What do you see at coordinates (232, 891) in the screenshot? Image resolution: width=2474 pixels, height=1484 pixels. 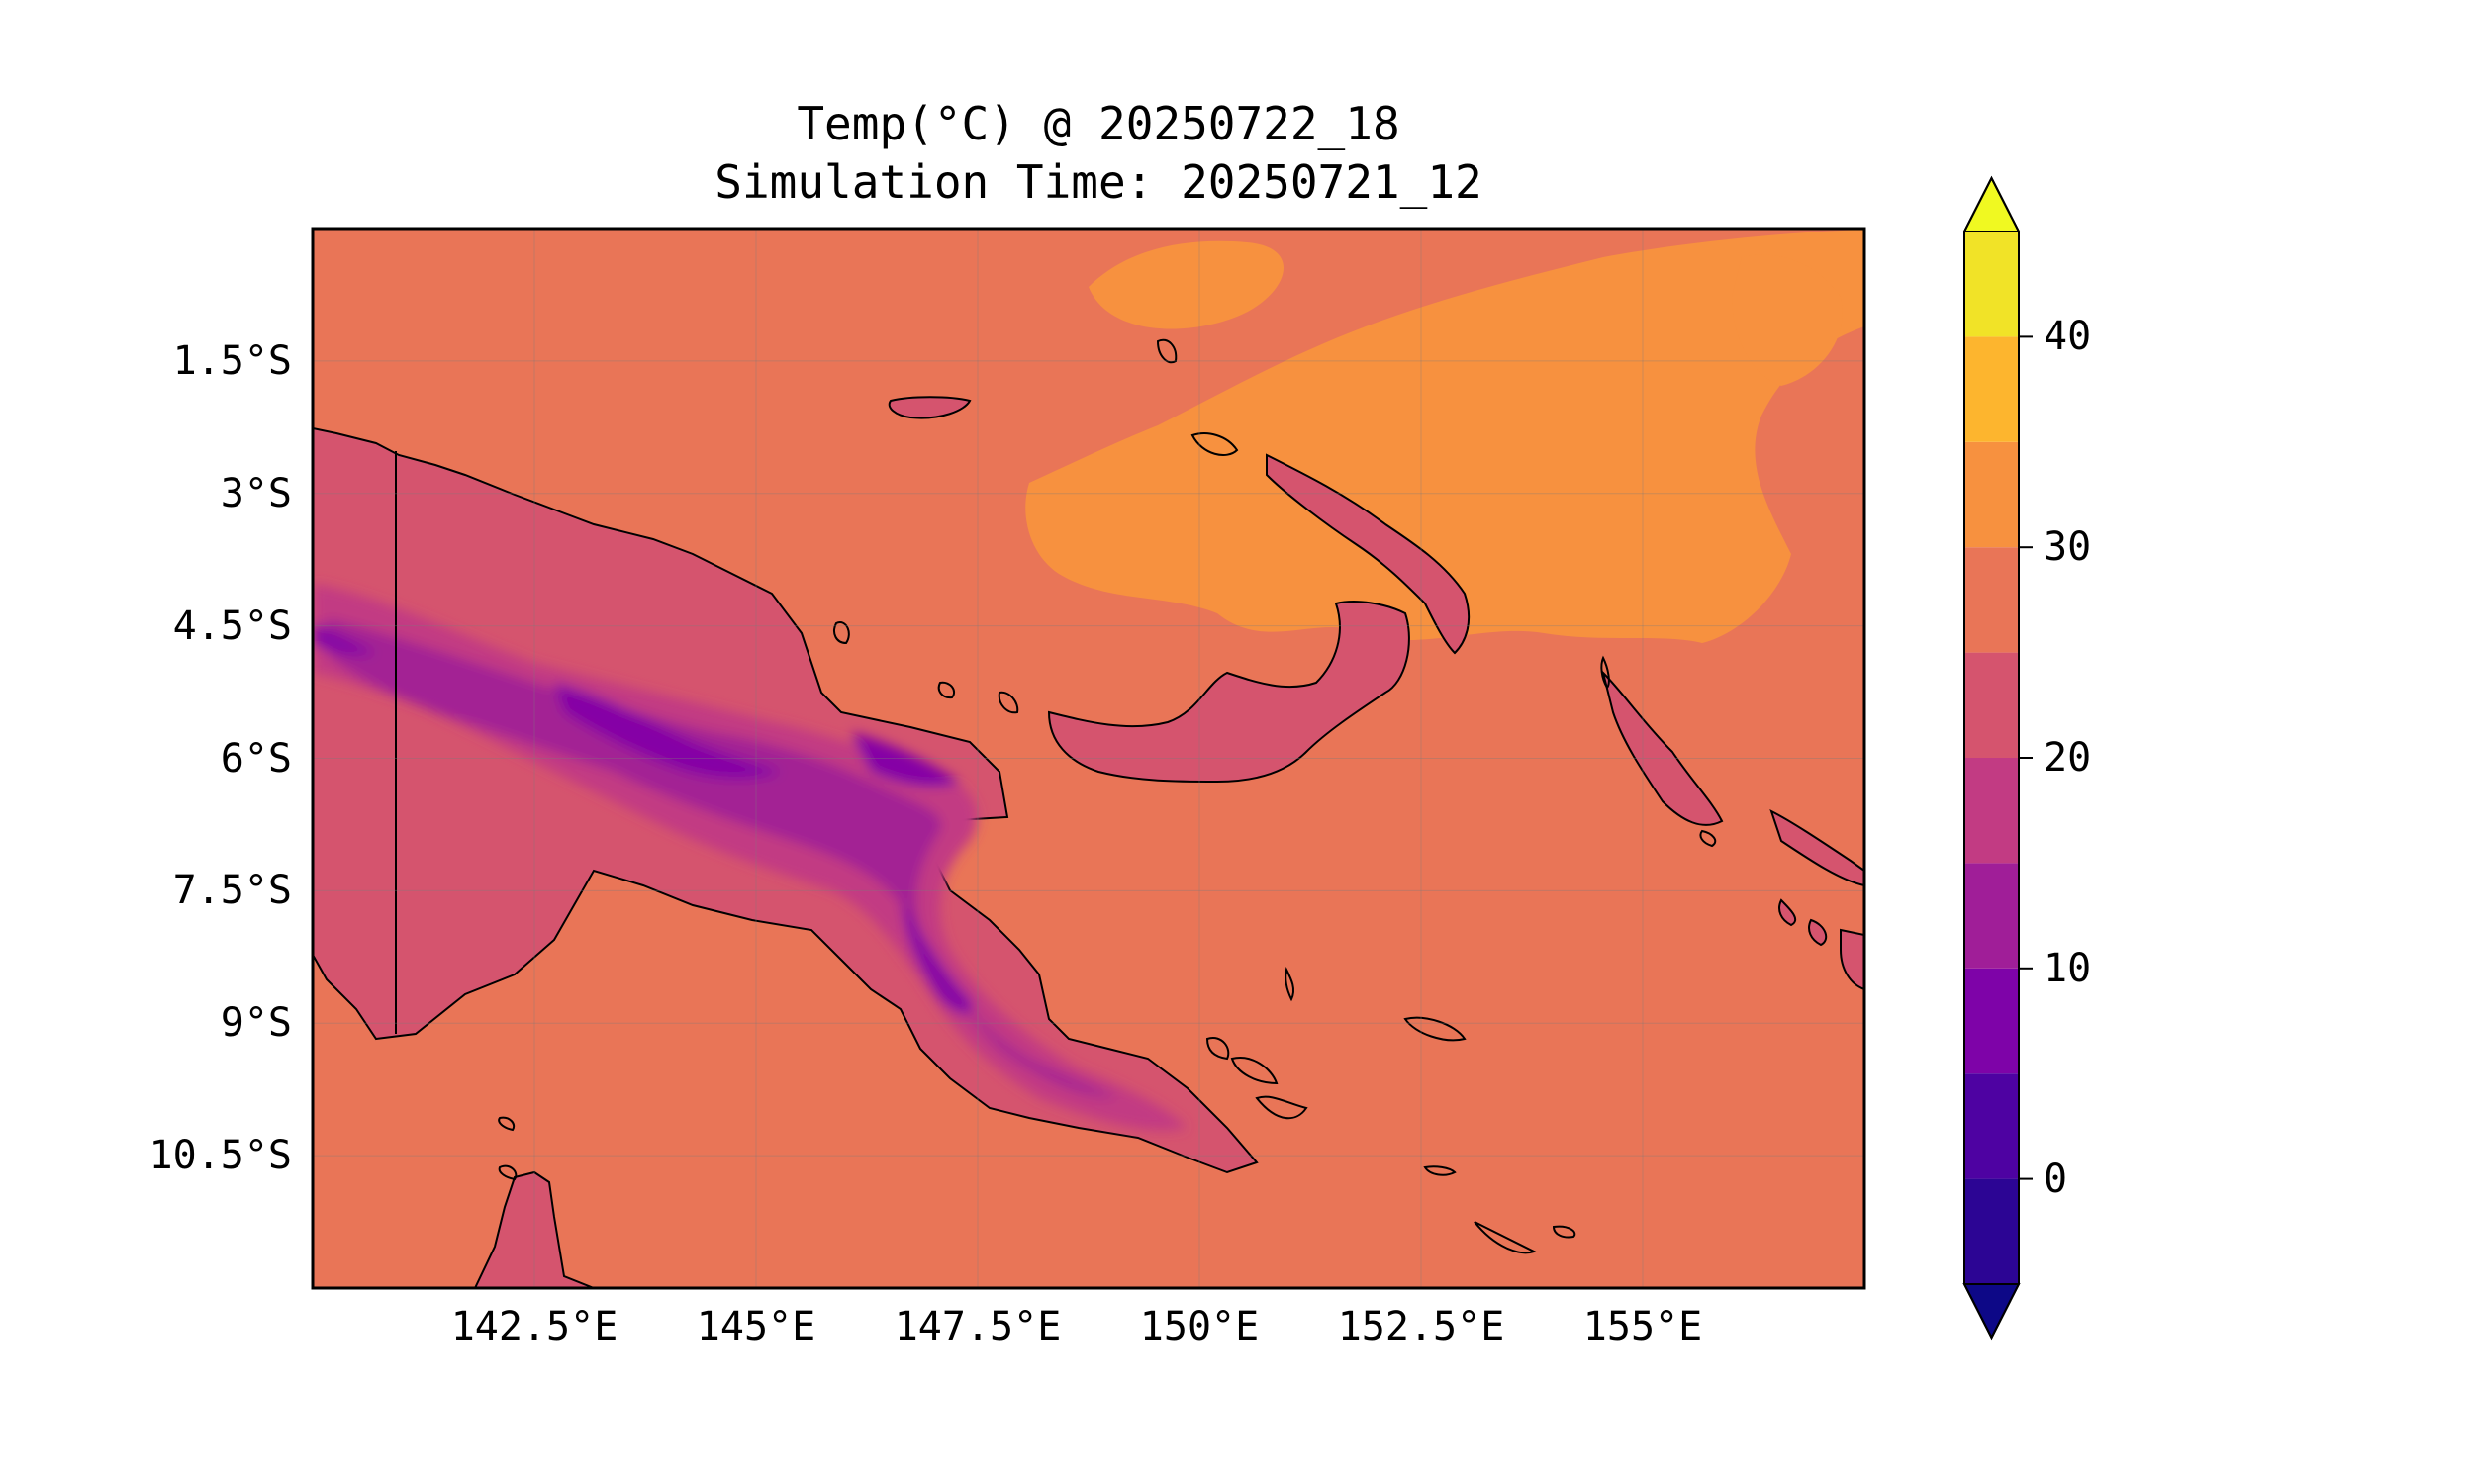 I see `lat-tick-label: 7.5°S` at bounding box center [232, 891].